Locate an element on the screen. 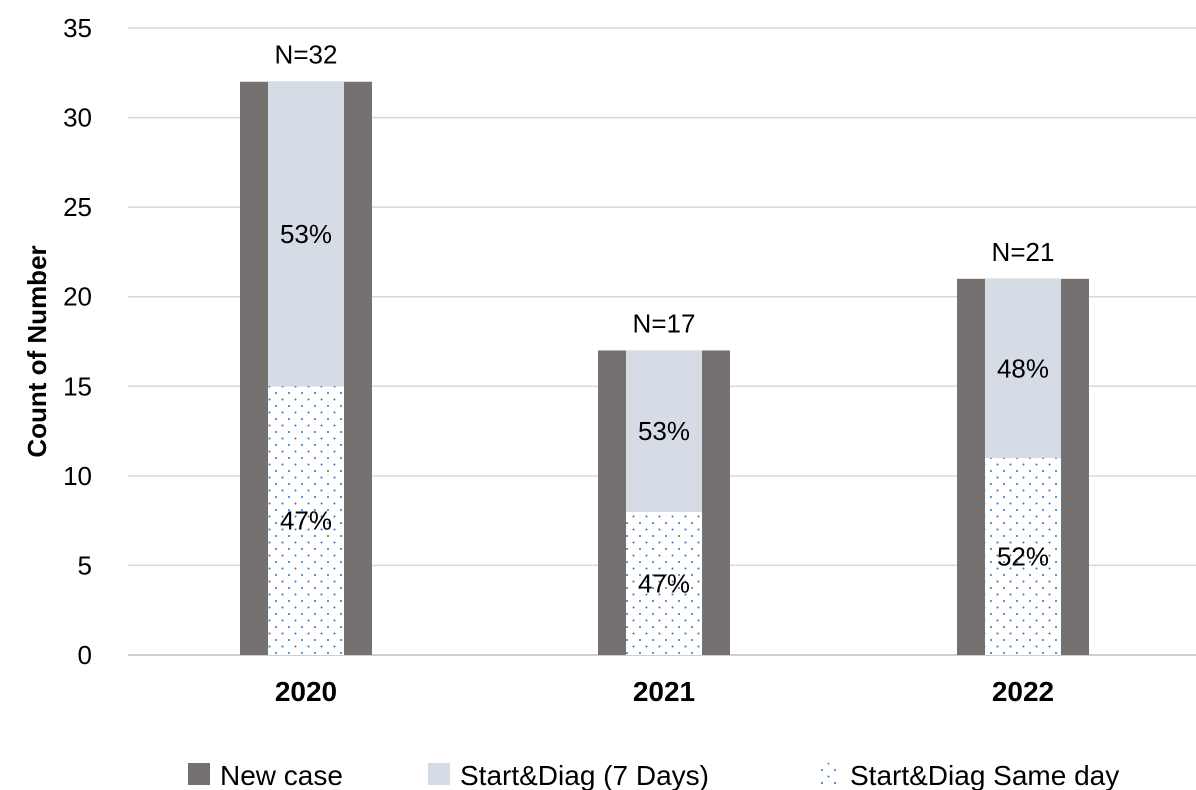  x-tick-label: 2020 is located at coordinates (306, 691).